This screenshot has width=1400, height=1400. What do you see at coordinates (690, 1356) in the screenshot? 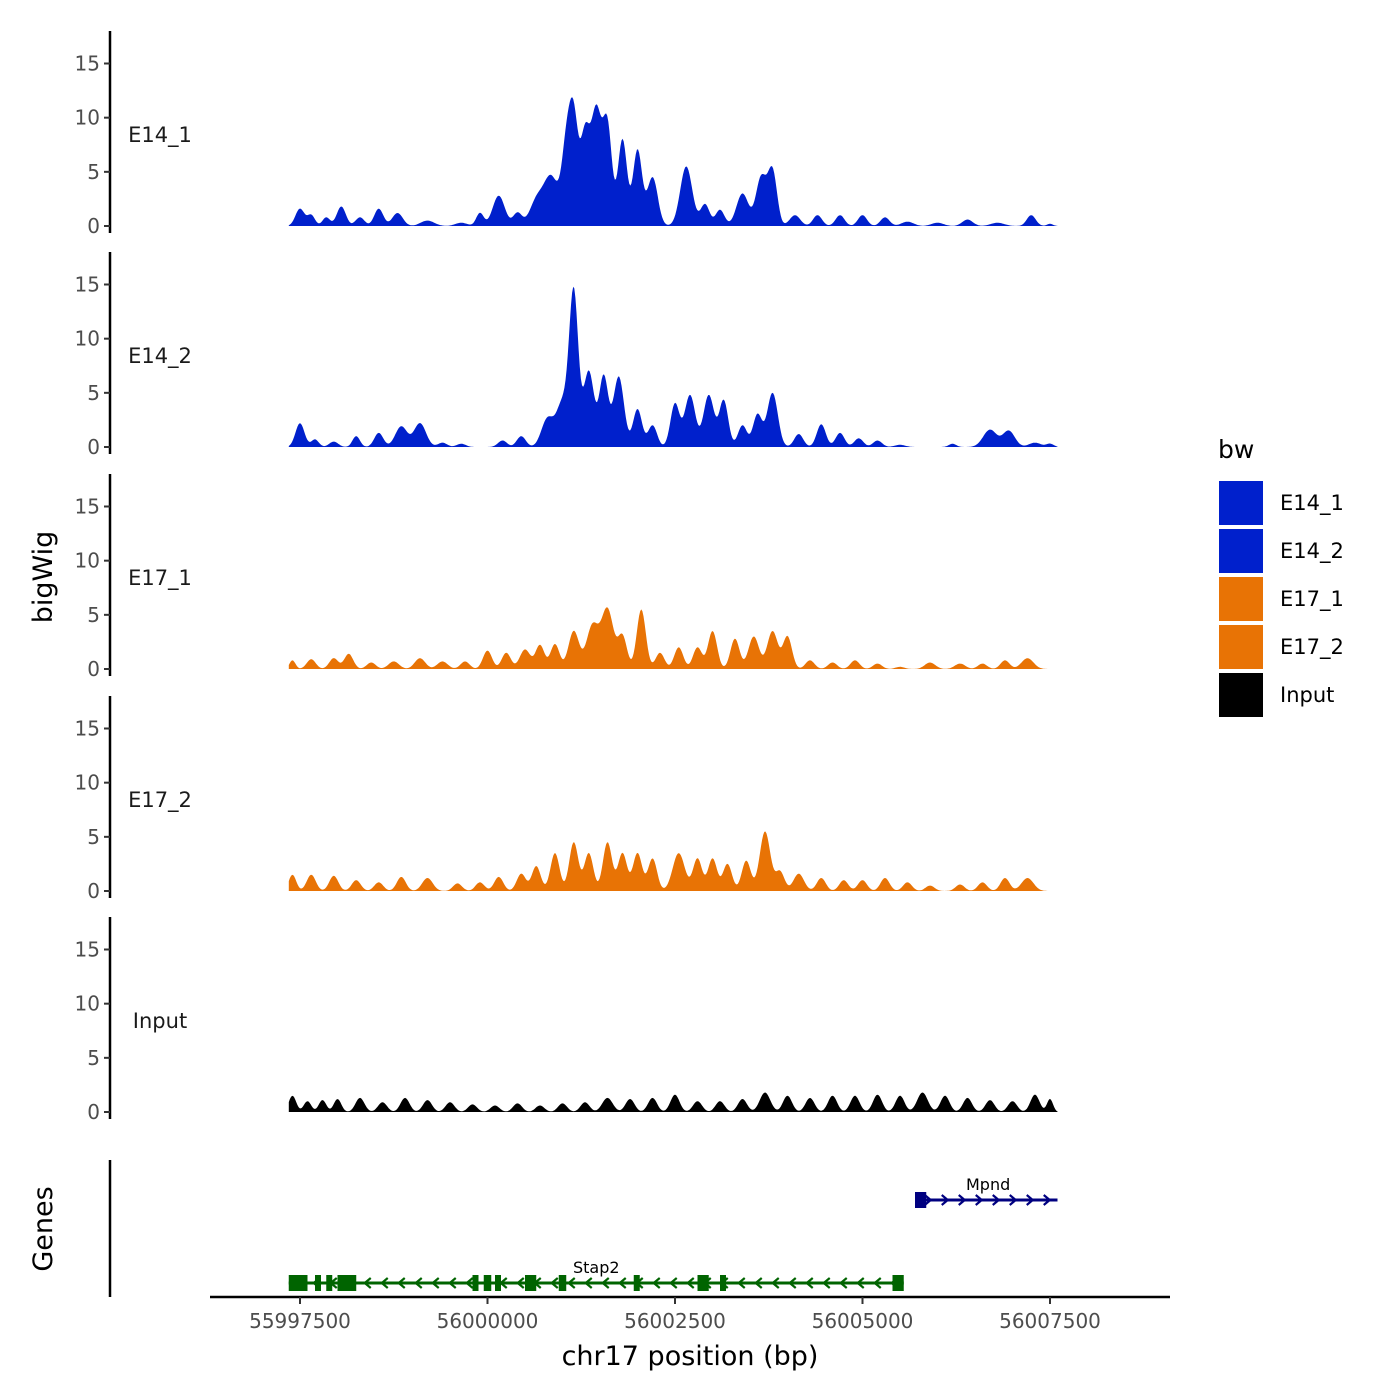
I see `x-axis-title: chr17 position (bp)` at bounding box center [690, 1356].